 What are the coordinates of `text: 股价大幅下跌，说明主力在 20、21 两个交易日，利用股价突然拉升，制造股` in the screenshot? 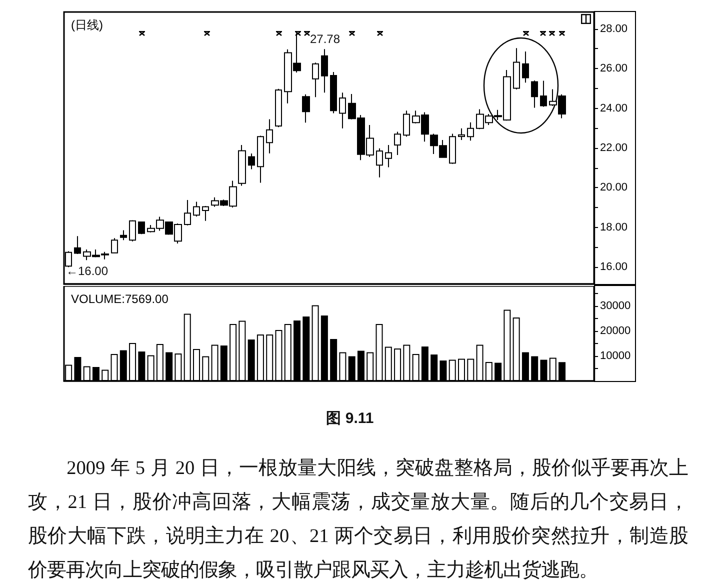 It's located at (358, 536).